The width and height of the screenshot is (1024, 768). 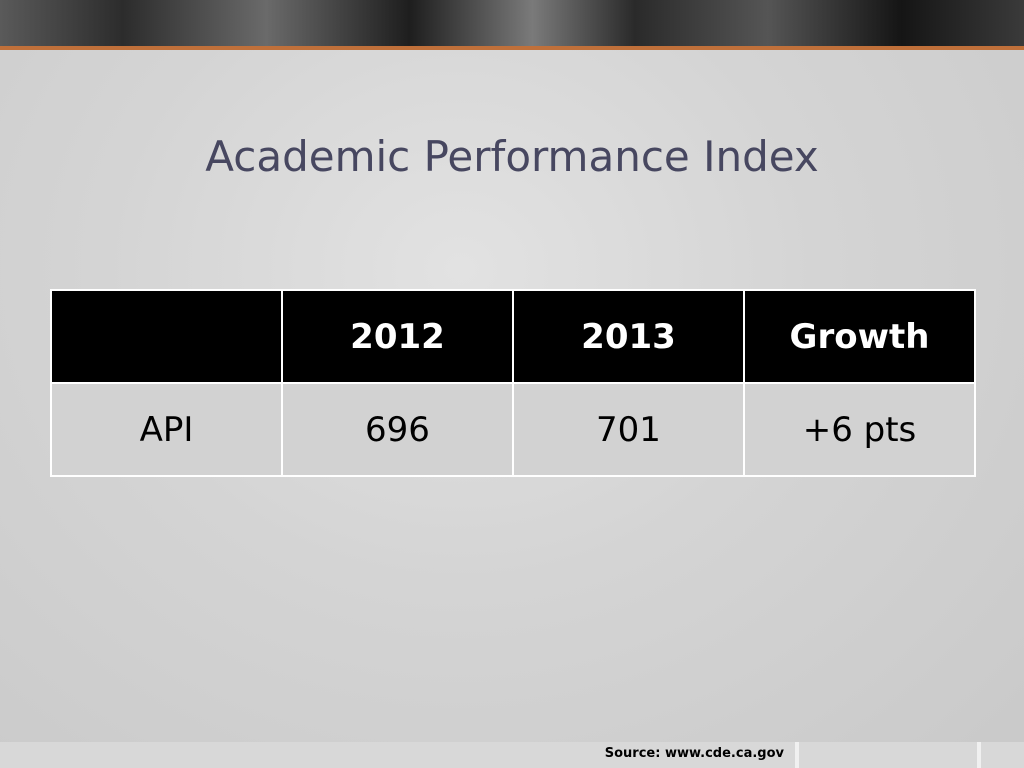 What do you see at coordinates (397, 336) in the screenshot?
I see `header-cell: 2012` at bounding box center [397, 336].